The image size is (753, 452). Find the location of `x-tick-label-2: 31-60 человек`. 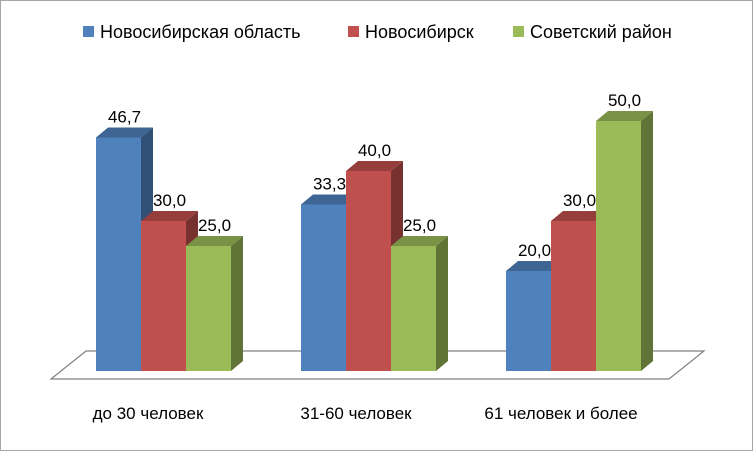

x-tick-label-2: 31-60 человек is located at coordinates (356, 413).